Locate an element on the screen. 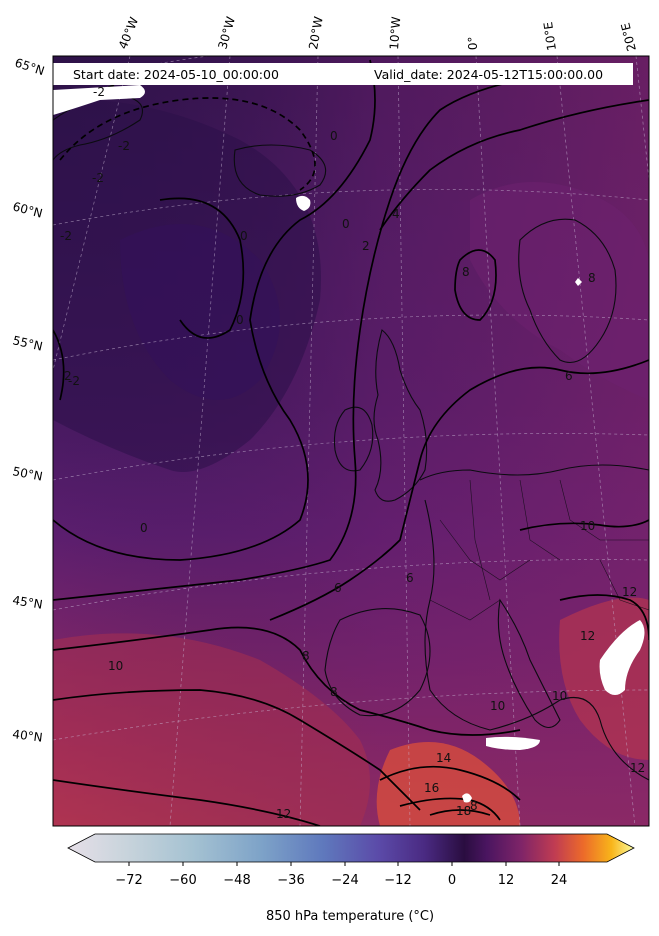 The image size is (659, 936). contour-minus2-dashed is located at coordinates (187, 144).